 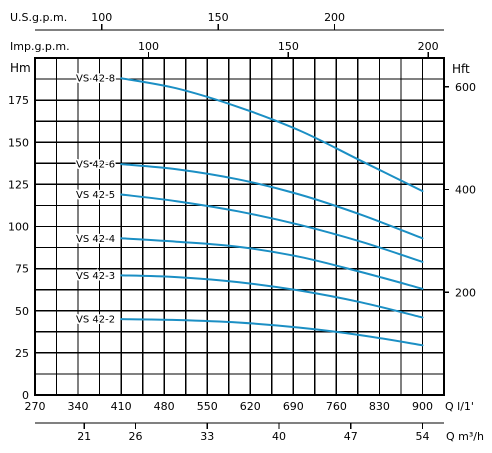 I want to click on head-ft-axis-label: Hft, so click(x=461, y=69).